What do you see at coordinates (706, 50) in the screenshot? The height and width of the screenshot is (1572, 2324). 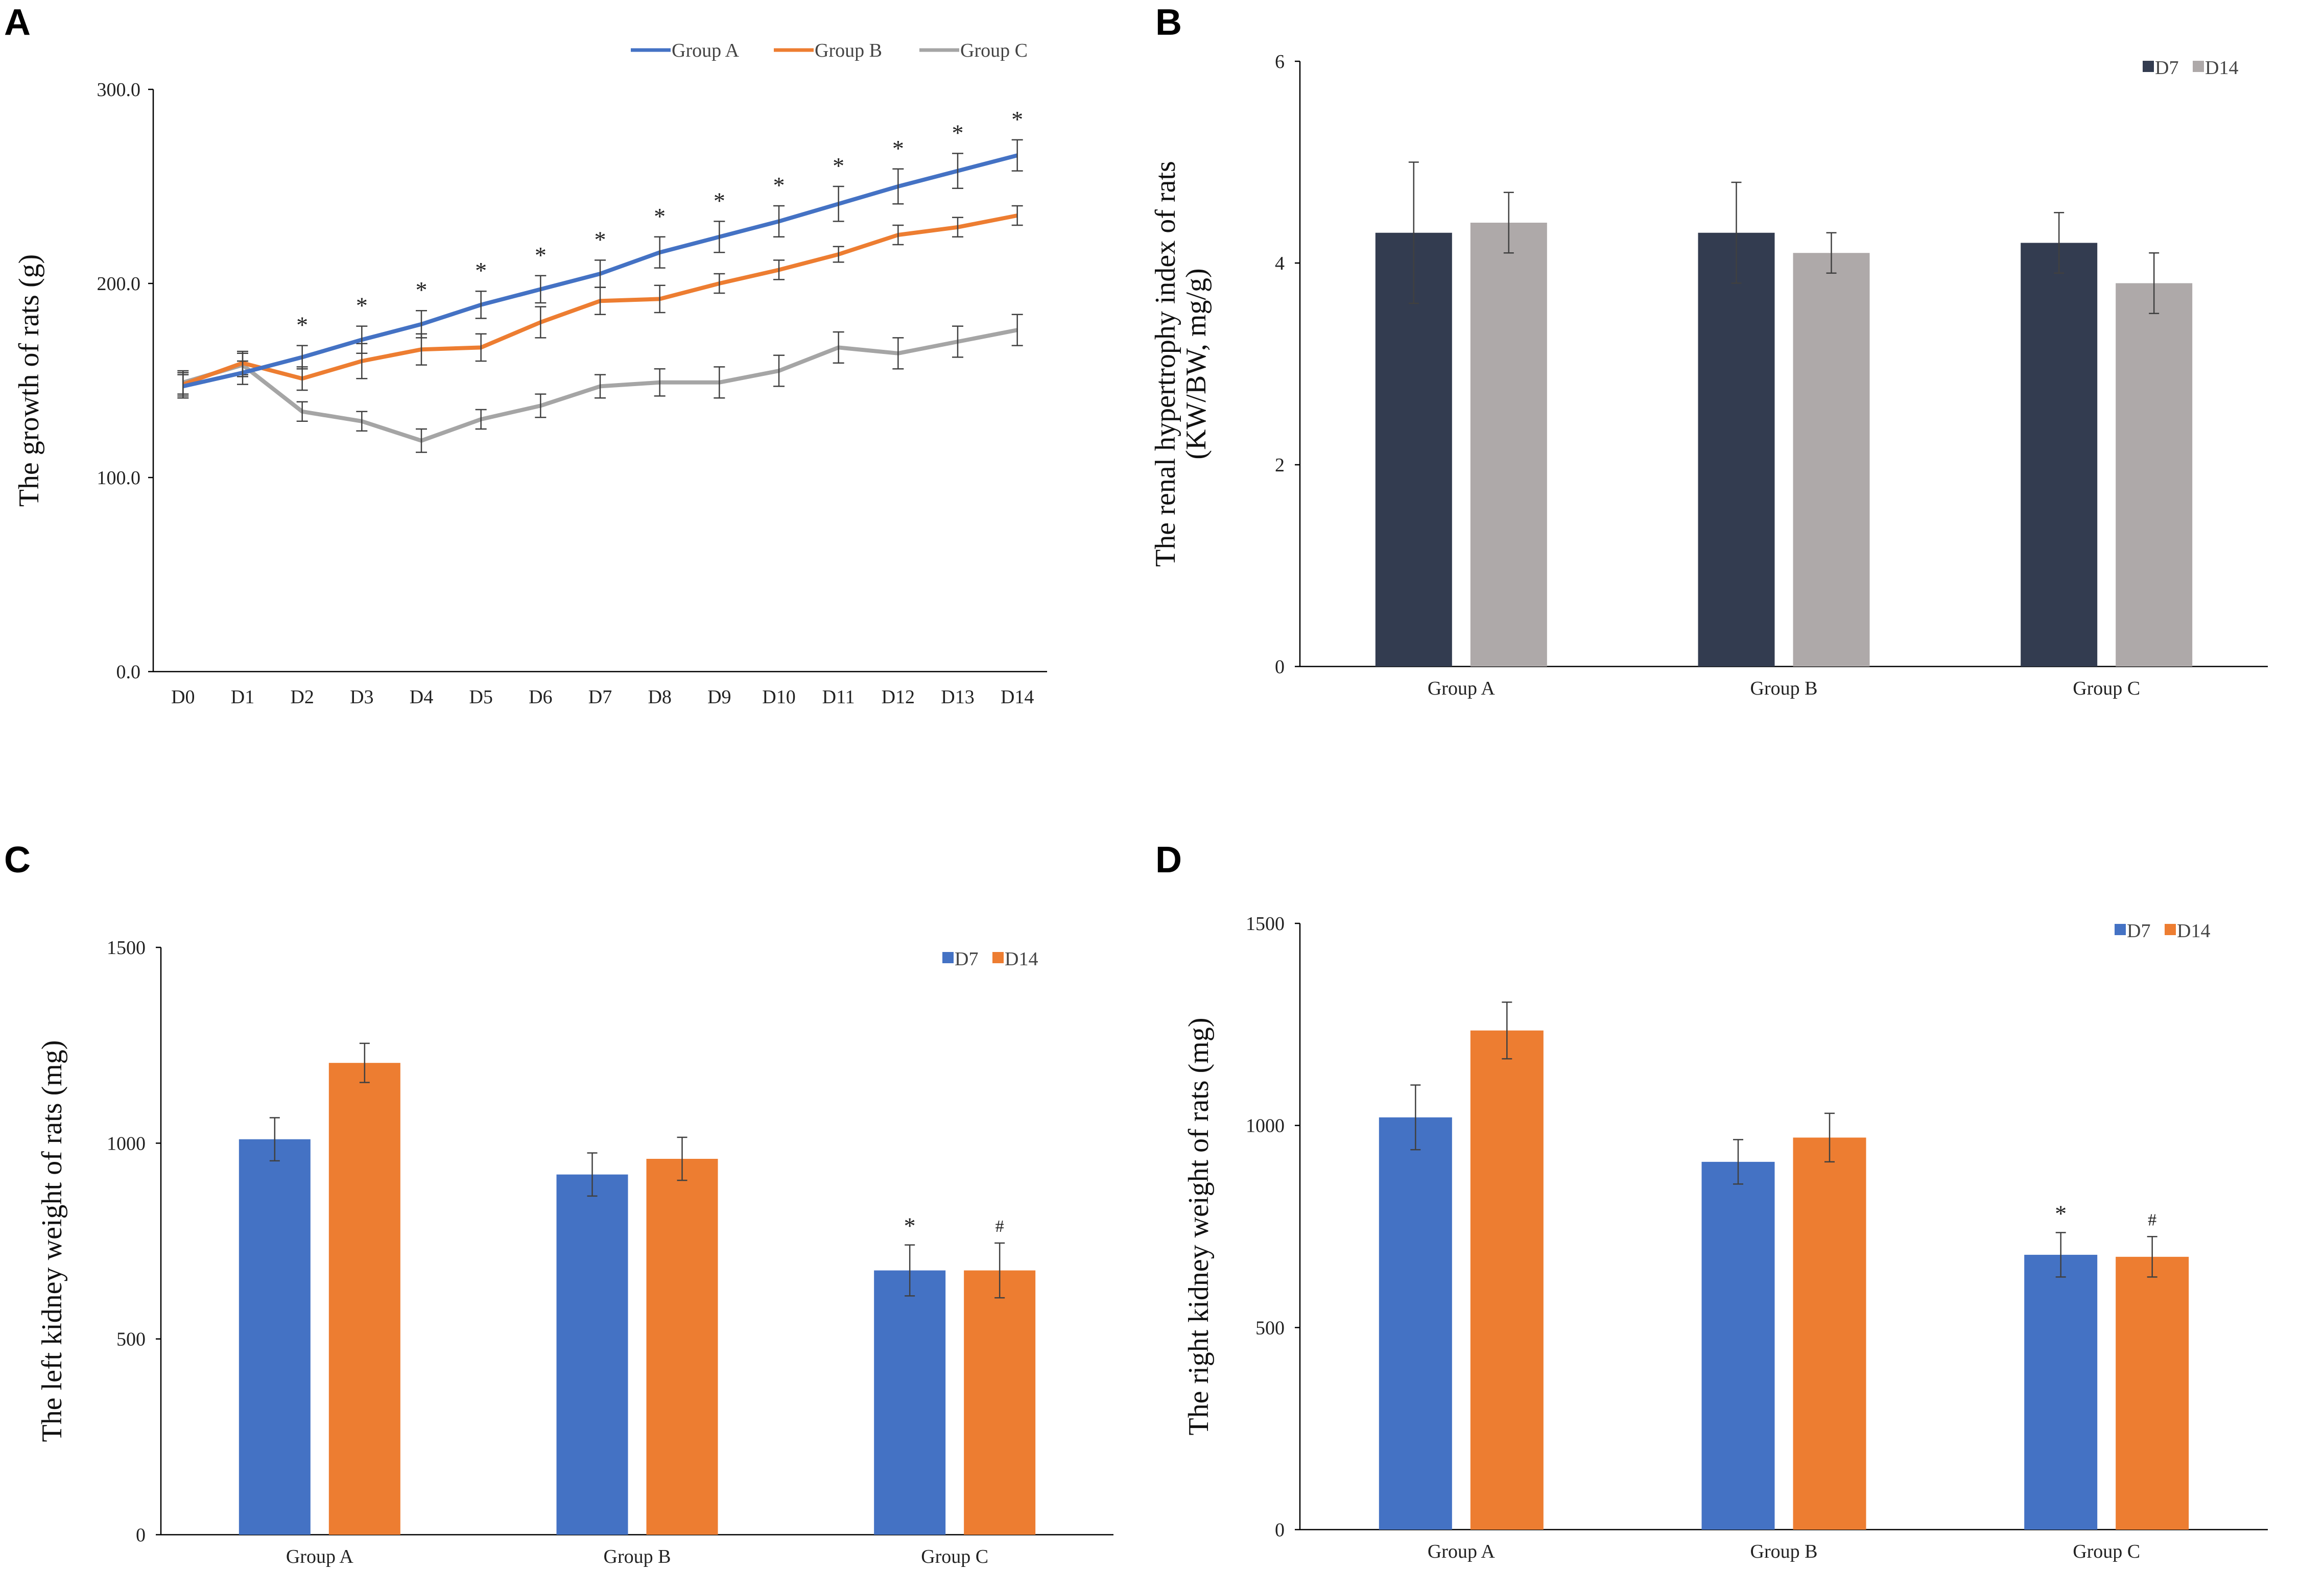 I see `legend-label: Group A` at bounding box center [706, 50].